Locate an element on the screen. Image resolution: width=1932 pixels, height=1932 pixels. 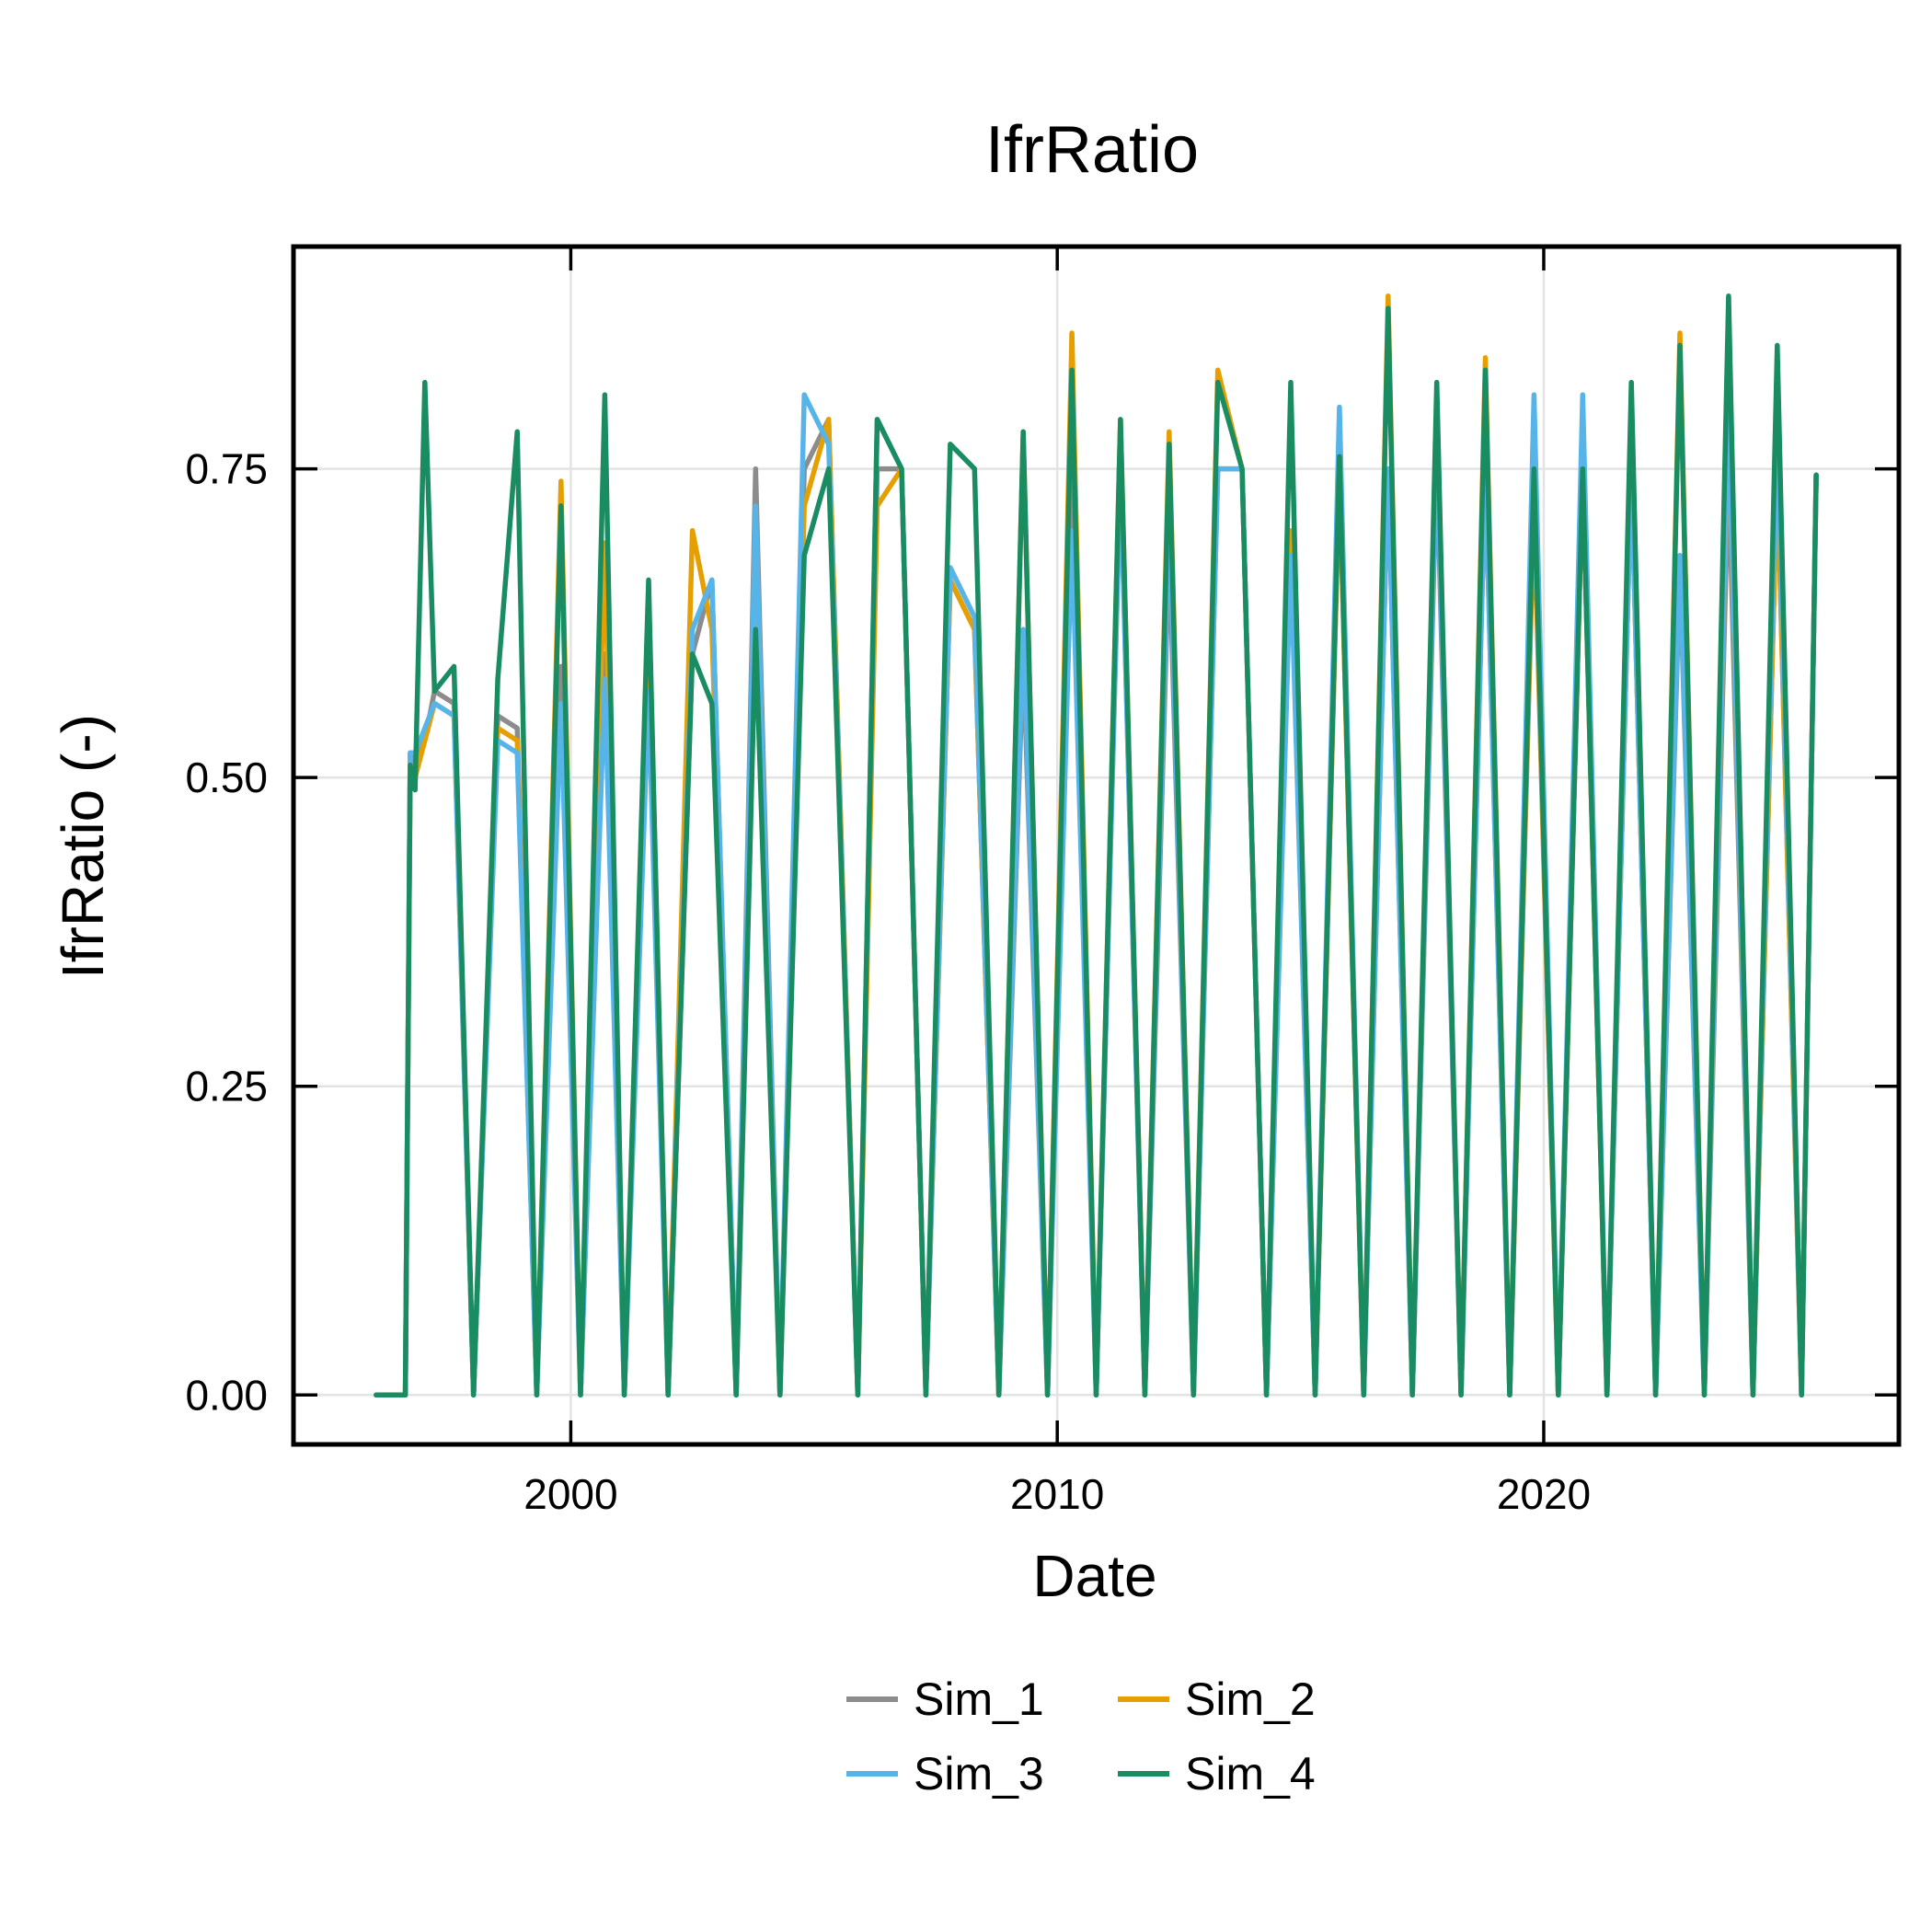
y-tick-label: 0.00 is located at coordinates (226, 1395).